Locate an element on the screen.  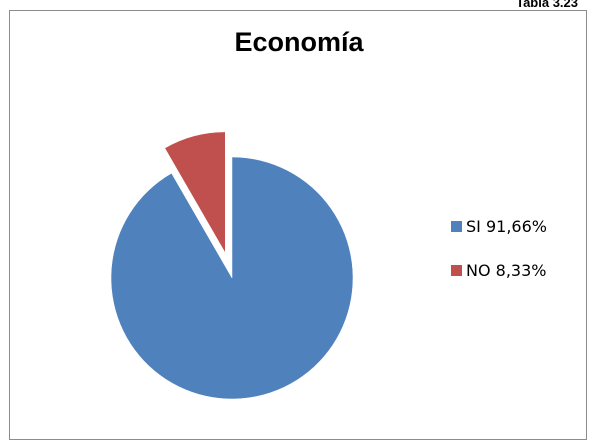
table-caption: Tabla 3.23 is located at coordinates (547, 5).